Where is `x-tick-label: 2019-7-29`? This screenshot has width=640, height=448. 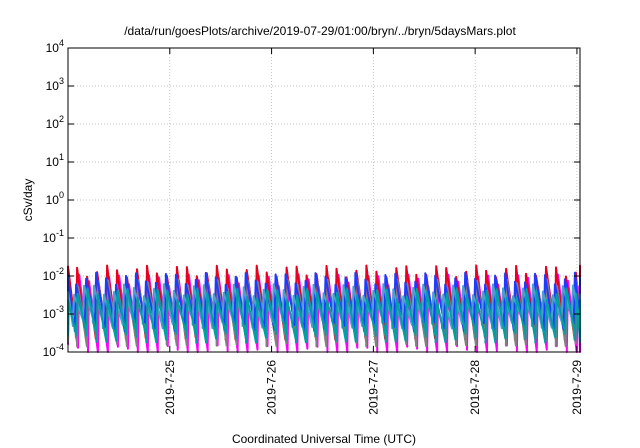
x-tick-label: 2019-7-29 is located at coordinates (577, 387).